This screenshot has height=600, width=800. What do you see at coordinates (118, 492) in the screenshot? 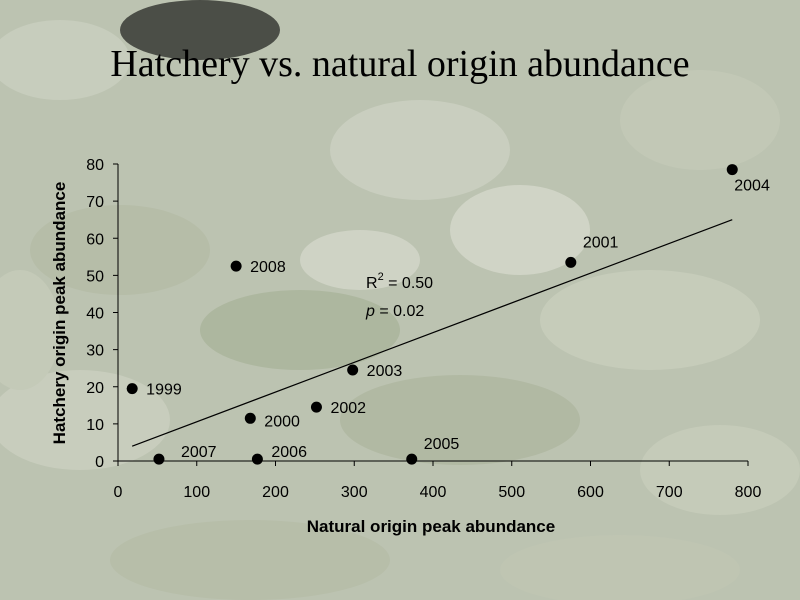
I see `x-tick-label: 0` at bounding box center [118, 492].